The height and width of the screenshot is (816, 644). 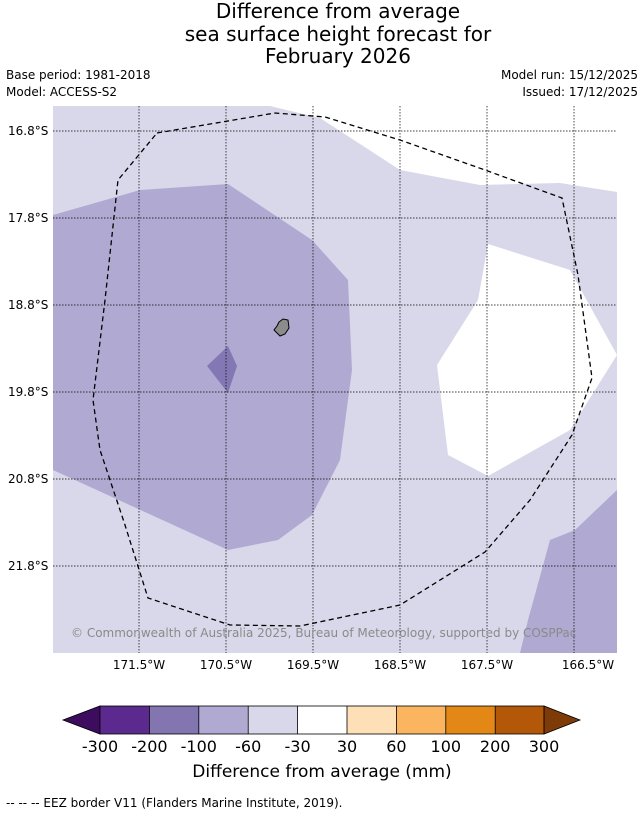 I want to click on colorbar-frame, so click(x=322, y=720).